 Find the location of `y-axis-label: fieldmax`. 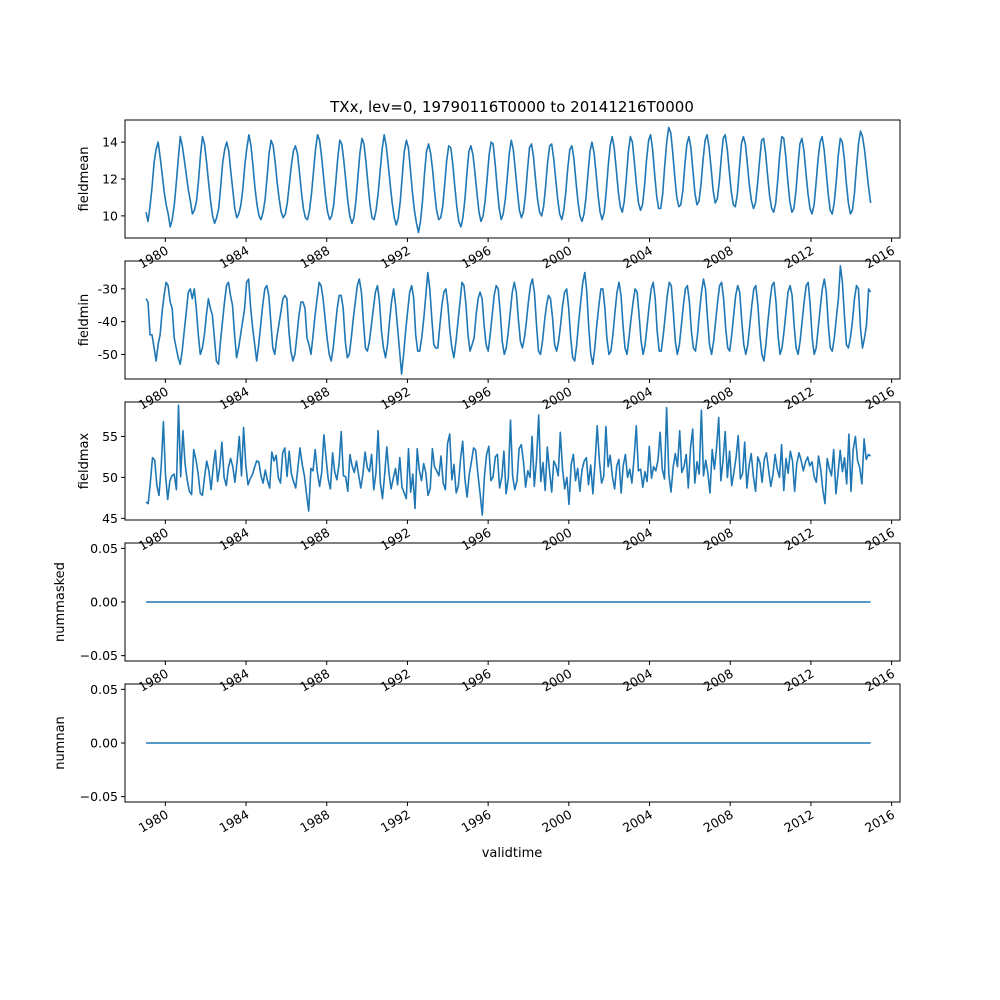

y-axis-label: fieldmax is located at coordinates (84, 461).